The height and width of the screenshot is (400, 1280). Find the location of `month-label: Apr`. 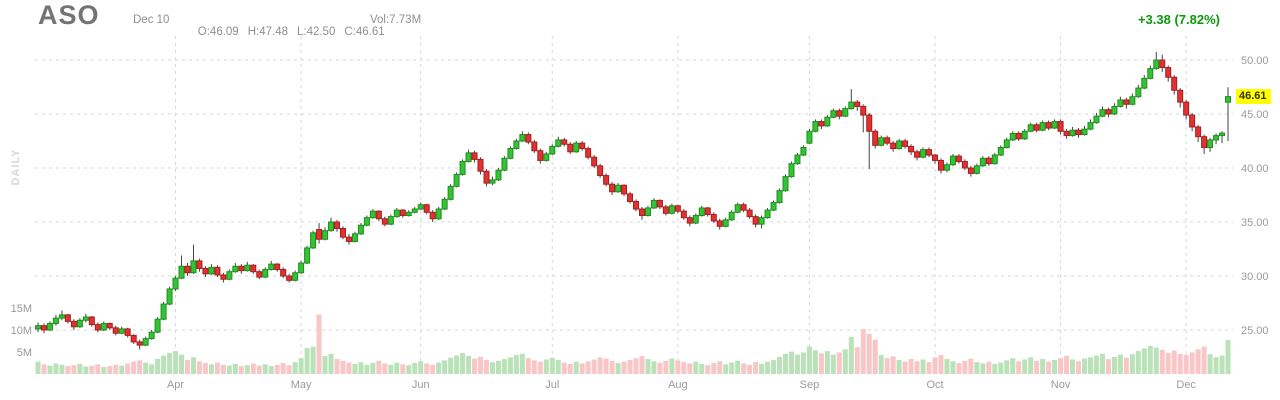

month-label: Apr is located at coordinates (175, 385).